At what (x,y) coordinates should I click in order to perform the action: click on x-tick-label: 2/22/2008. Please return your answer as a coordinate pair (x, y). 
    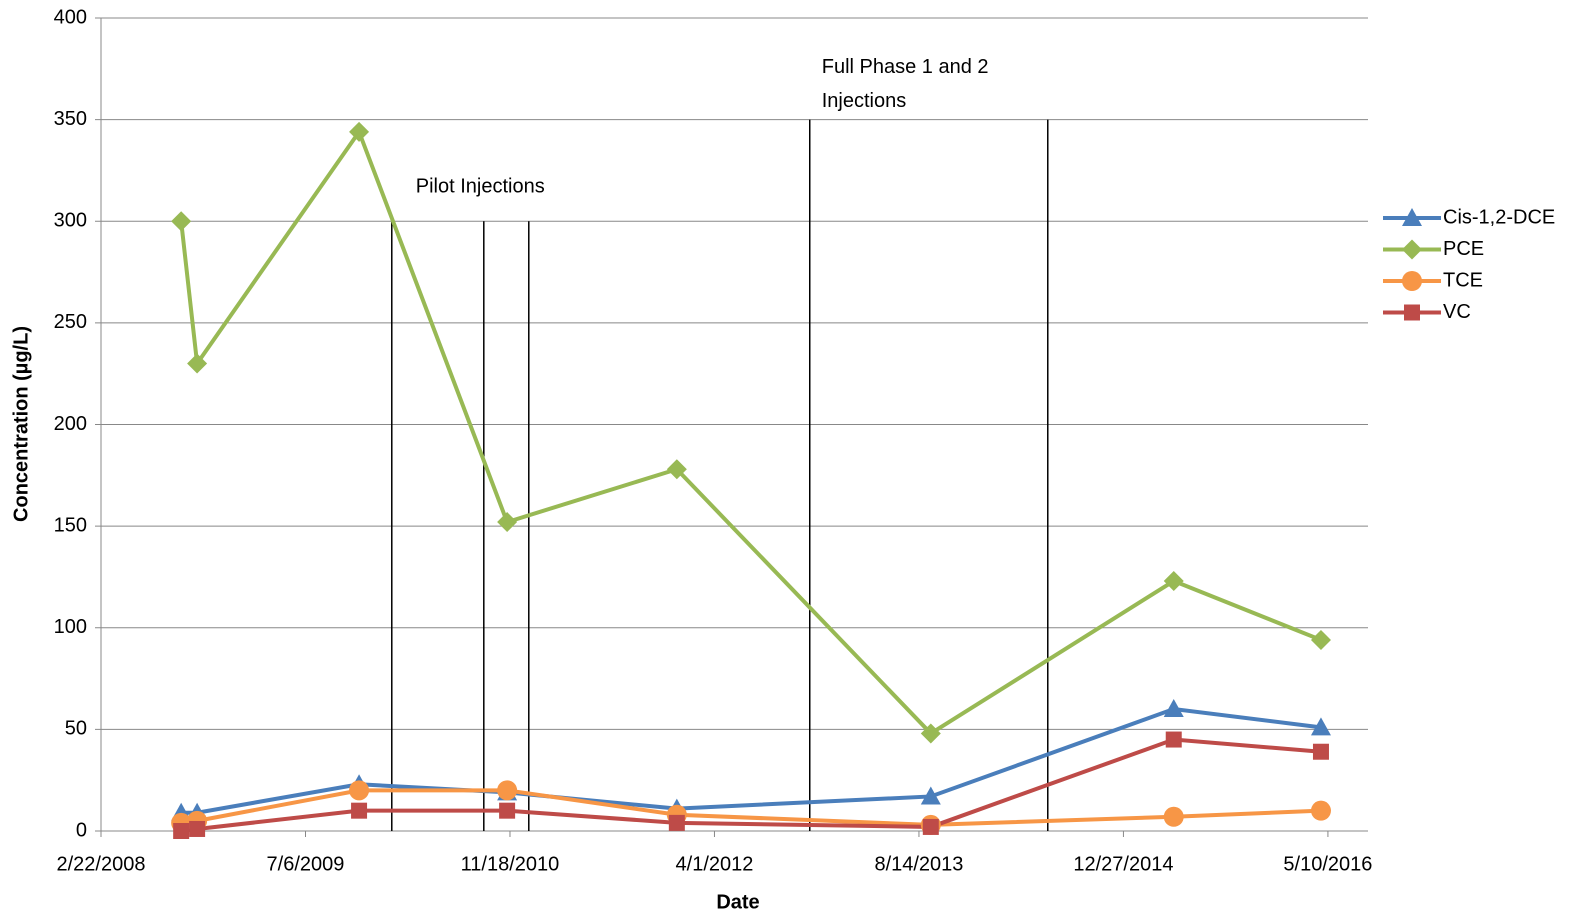
    Looking at the image, I should click on (101, 864).